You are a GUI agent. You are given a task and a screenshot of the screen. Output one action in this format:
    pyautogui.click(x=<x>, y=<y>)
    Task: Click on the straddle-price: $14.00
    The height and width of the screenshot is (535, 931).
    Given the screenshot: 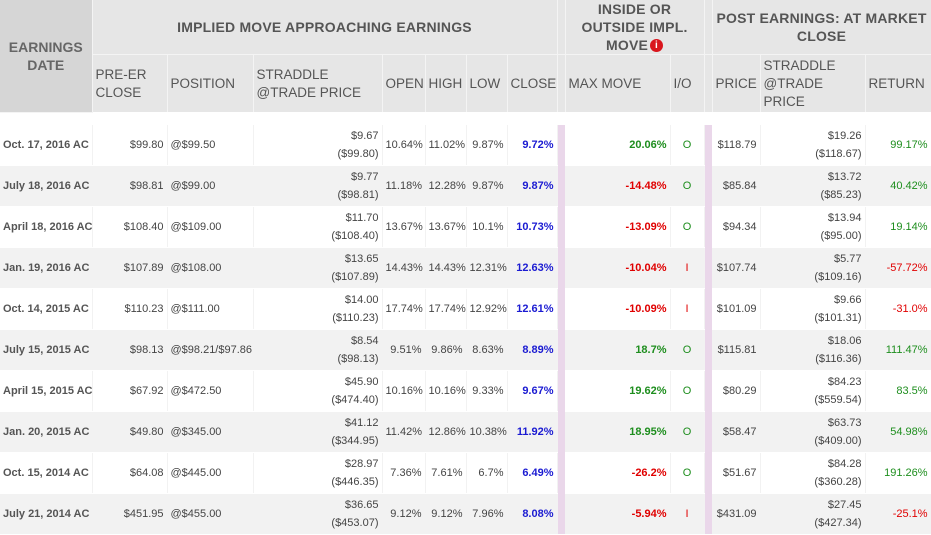 What is the action you would take?
    pyautogui.click(x=361, y=299)
    